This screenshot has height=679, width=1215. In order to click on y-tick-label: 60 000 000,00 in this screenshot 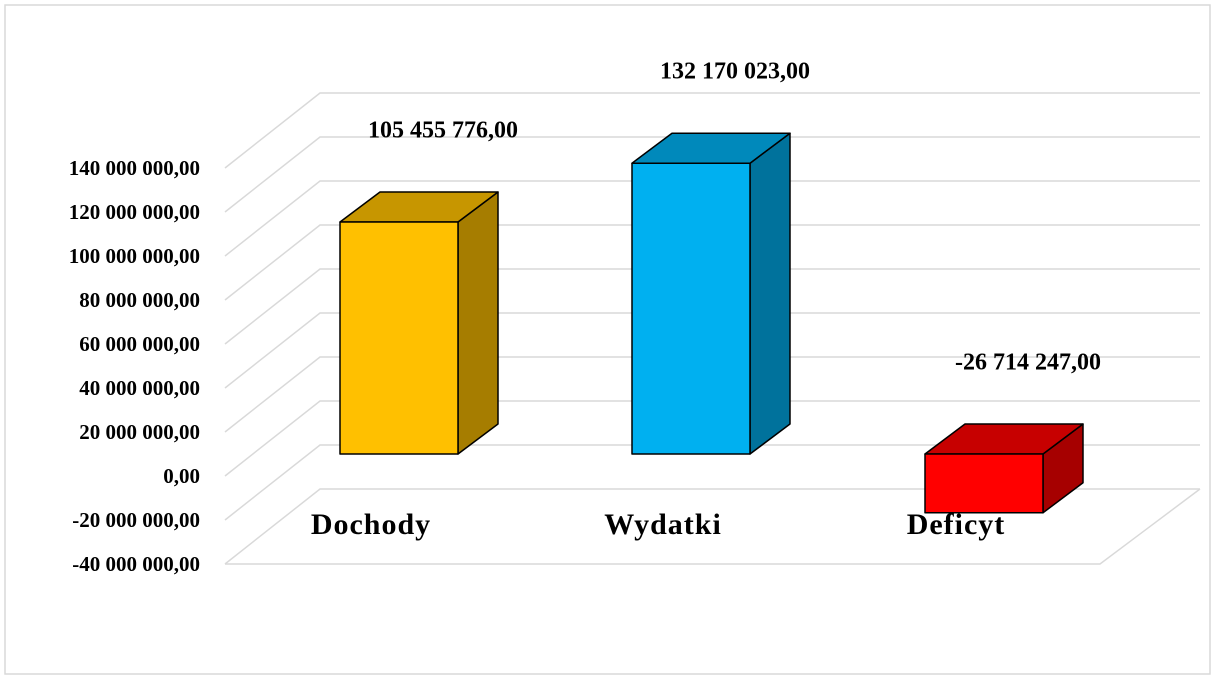, I will do `click(139, 344)`.